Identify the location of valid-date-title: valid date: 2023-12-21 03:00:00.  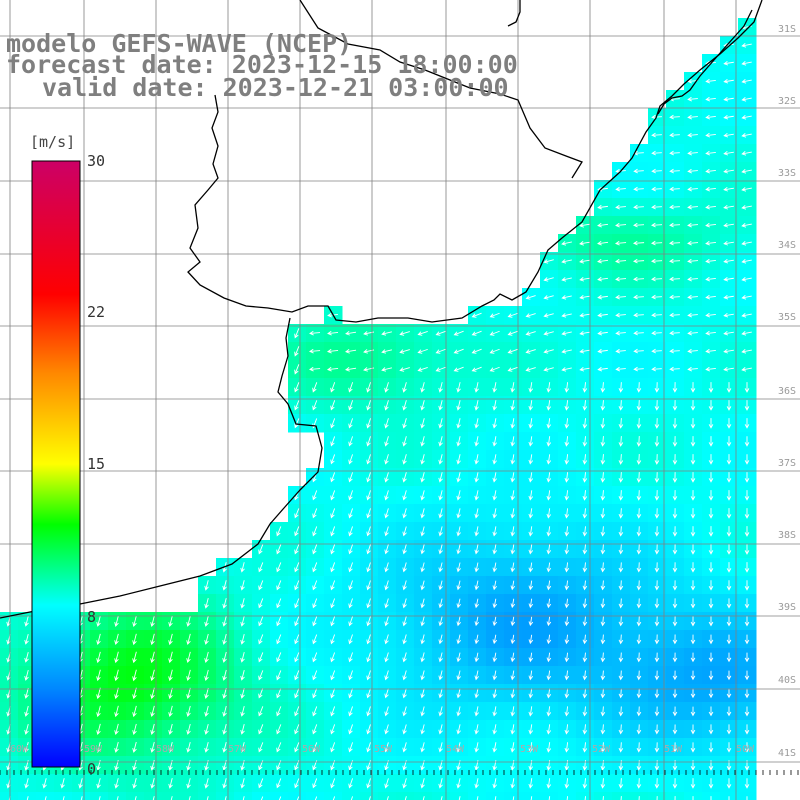
(275, 87).